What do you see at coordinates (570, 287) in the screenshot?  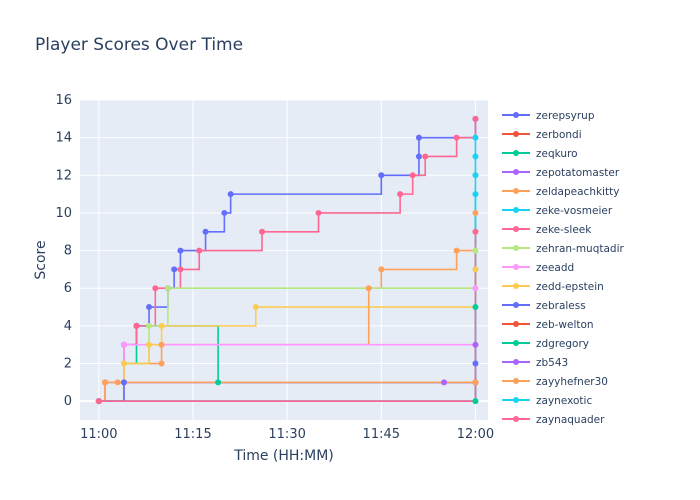 I see `legend-label: zedd-epstein` at bounding box center [570, 287].